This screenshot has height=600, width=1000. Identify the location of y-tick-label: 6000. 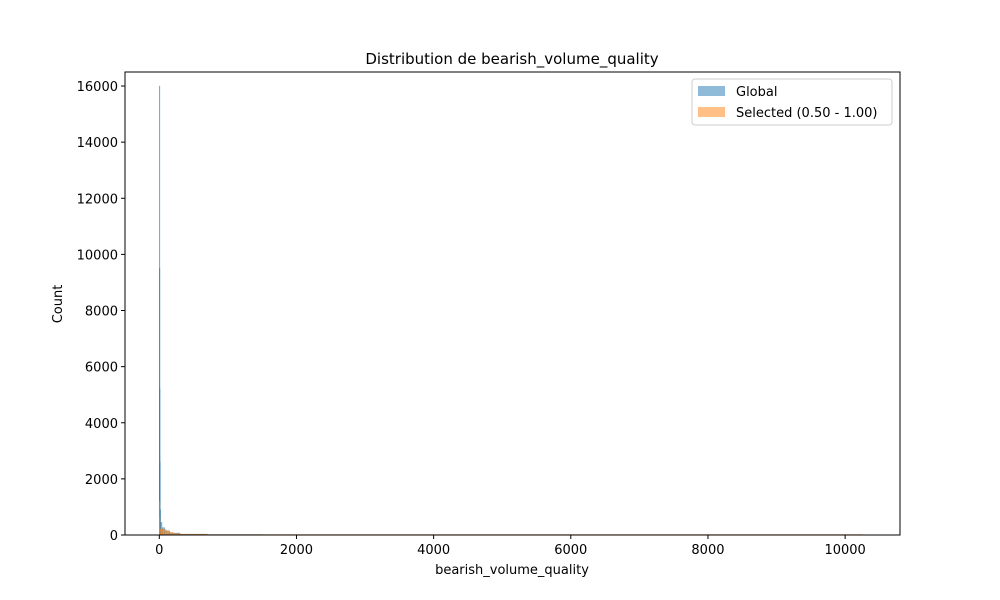
(101, 368).